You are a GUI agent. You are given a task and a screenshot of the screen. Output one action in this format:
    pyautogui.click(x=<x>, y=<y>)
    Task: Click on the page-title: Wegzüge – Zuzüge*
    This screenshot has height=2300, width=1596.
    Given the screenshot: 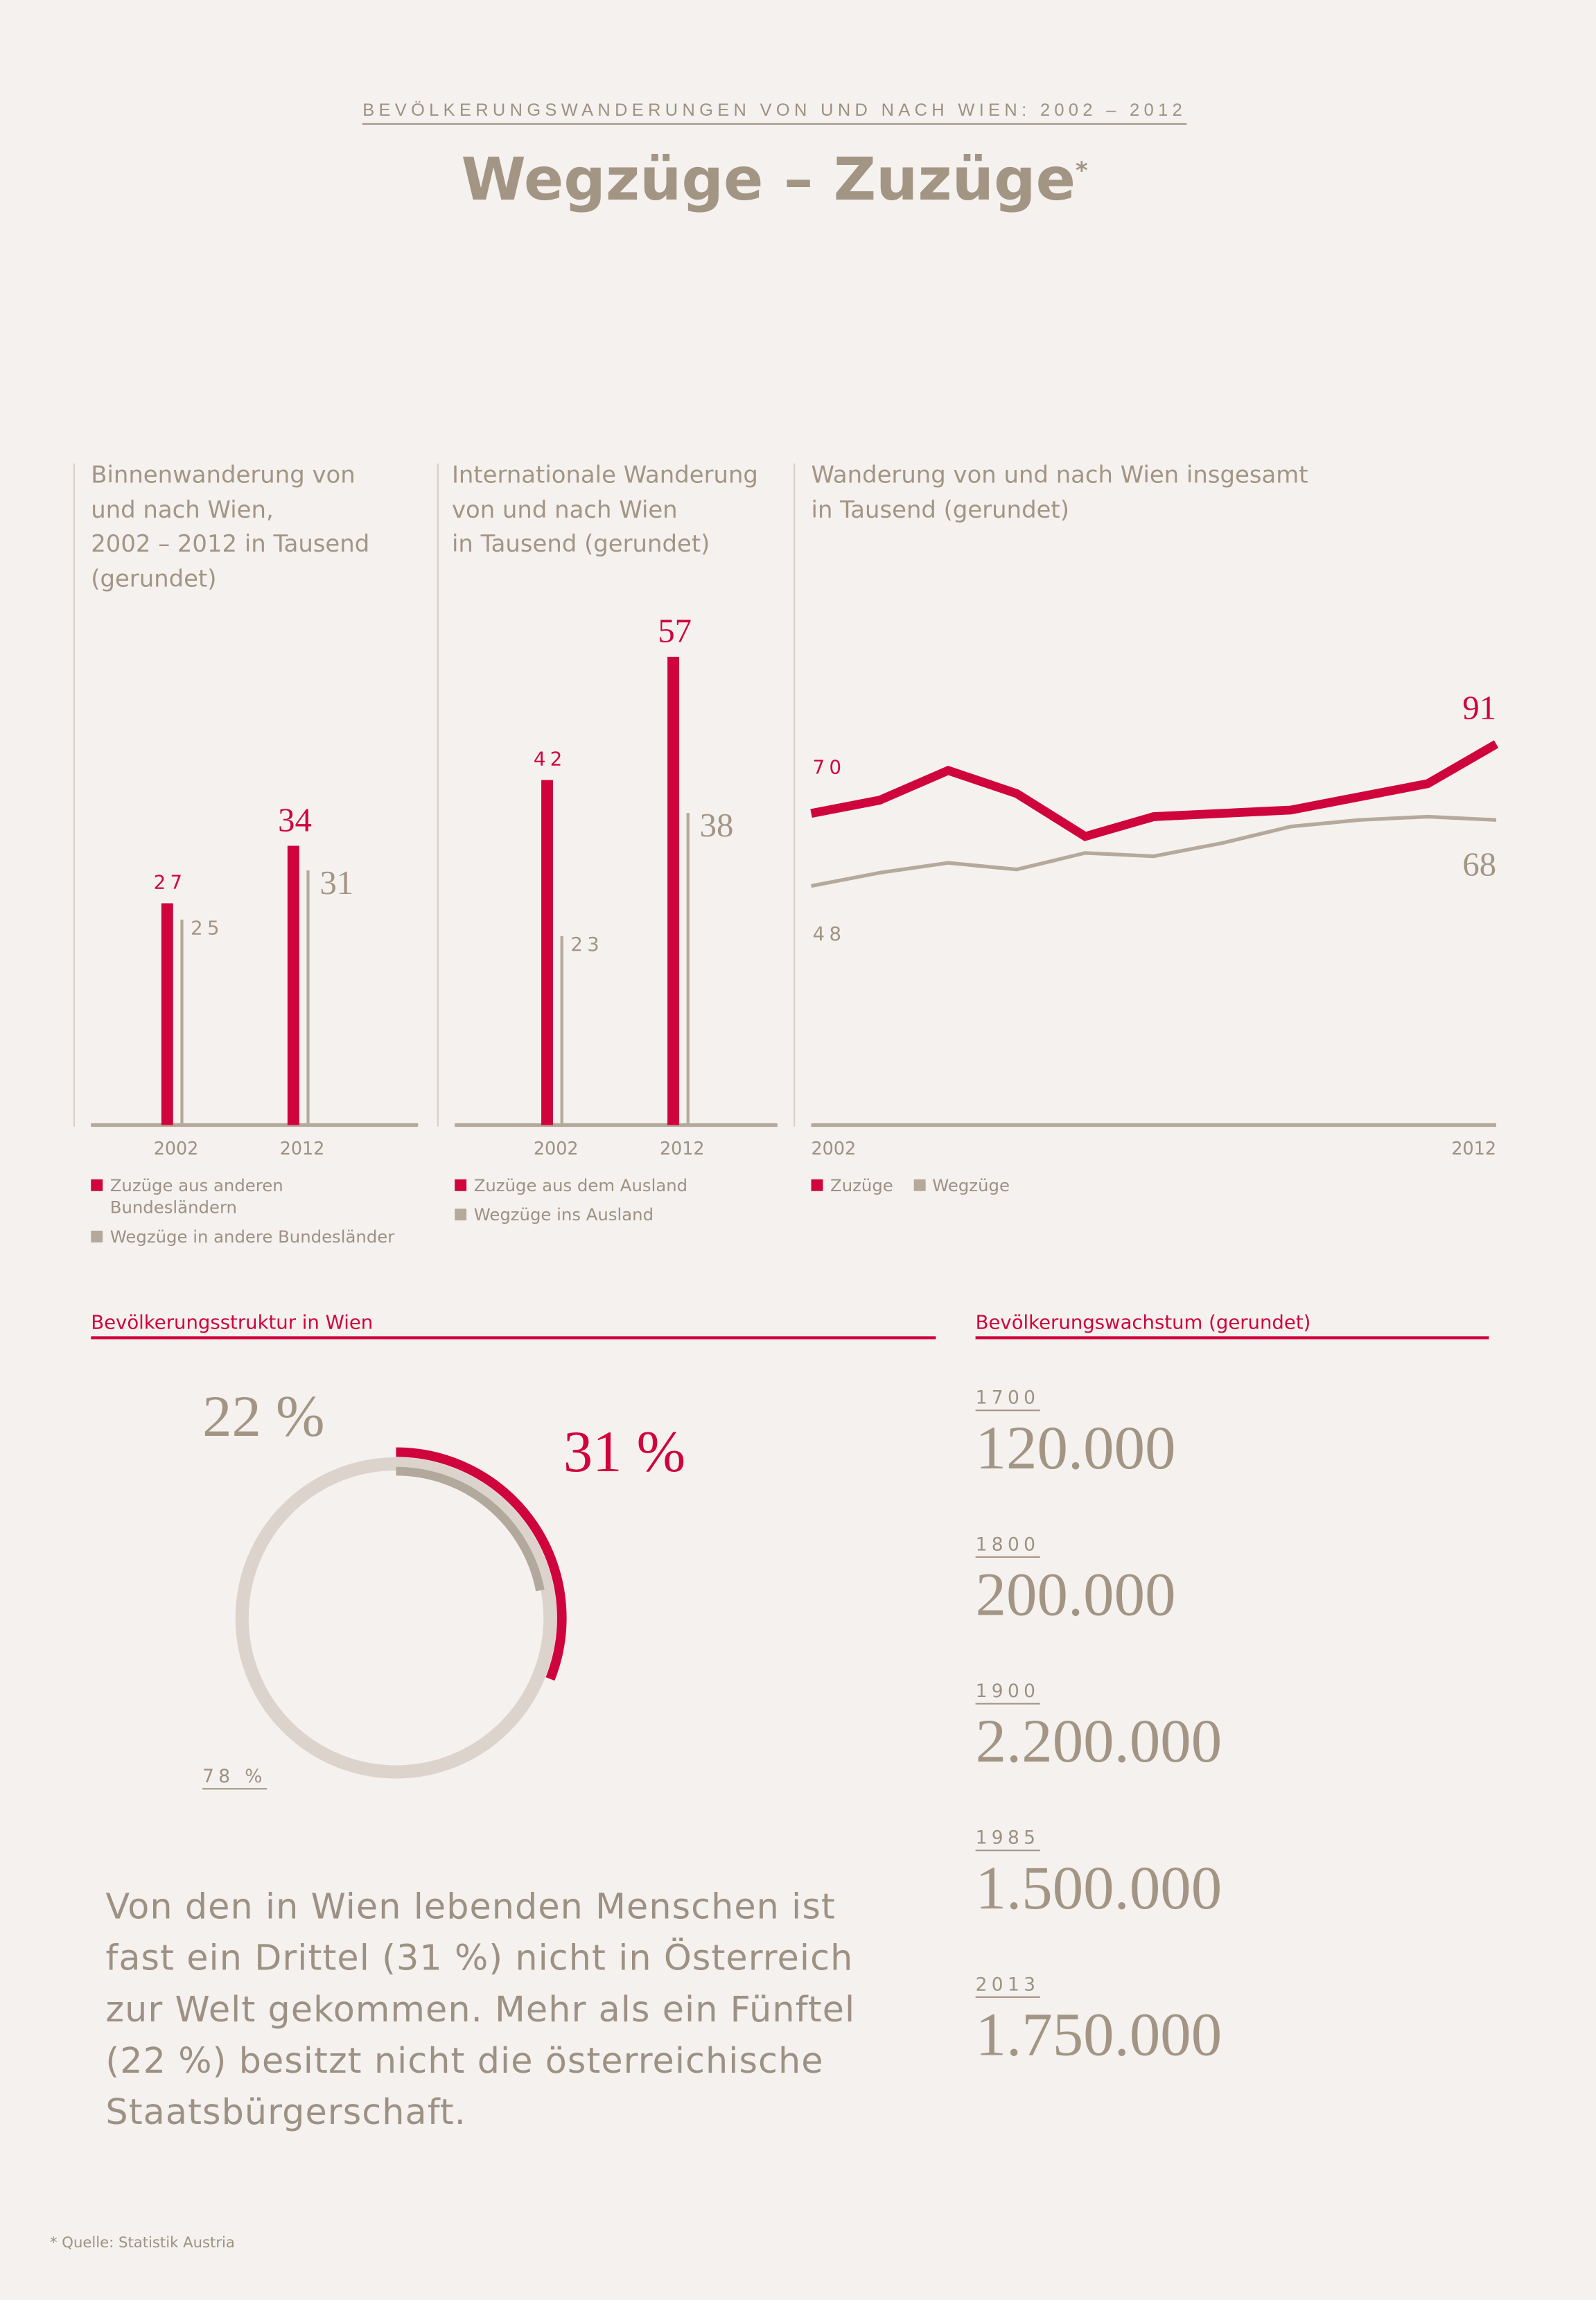 What is the action you would take?
    pyautogui.click(x=774, y=180)
    